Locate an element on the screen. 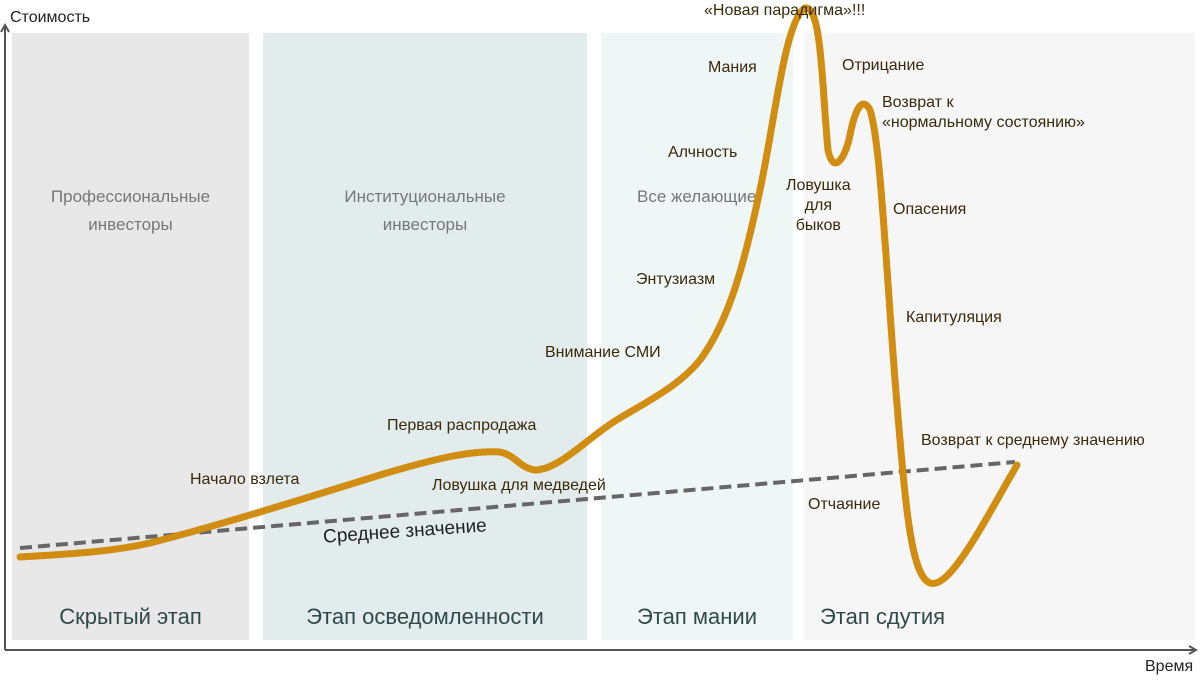 This screenshot has width=1200, height=682. stage-name: Этап сдутия is located at coordinates (883, 616).